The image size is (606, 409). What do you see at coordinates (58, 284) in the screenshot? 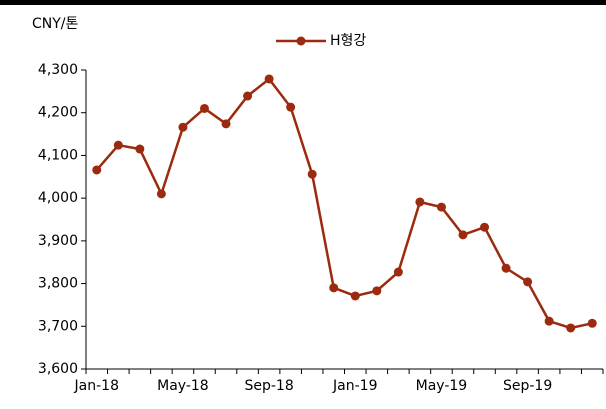
I see `y-tick-label: 3,800` at bounding box center [58, 284].